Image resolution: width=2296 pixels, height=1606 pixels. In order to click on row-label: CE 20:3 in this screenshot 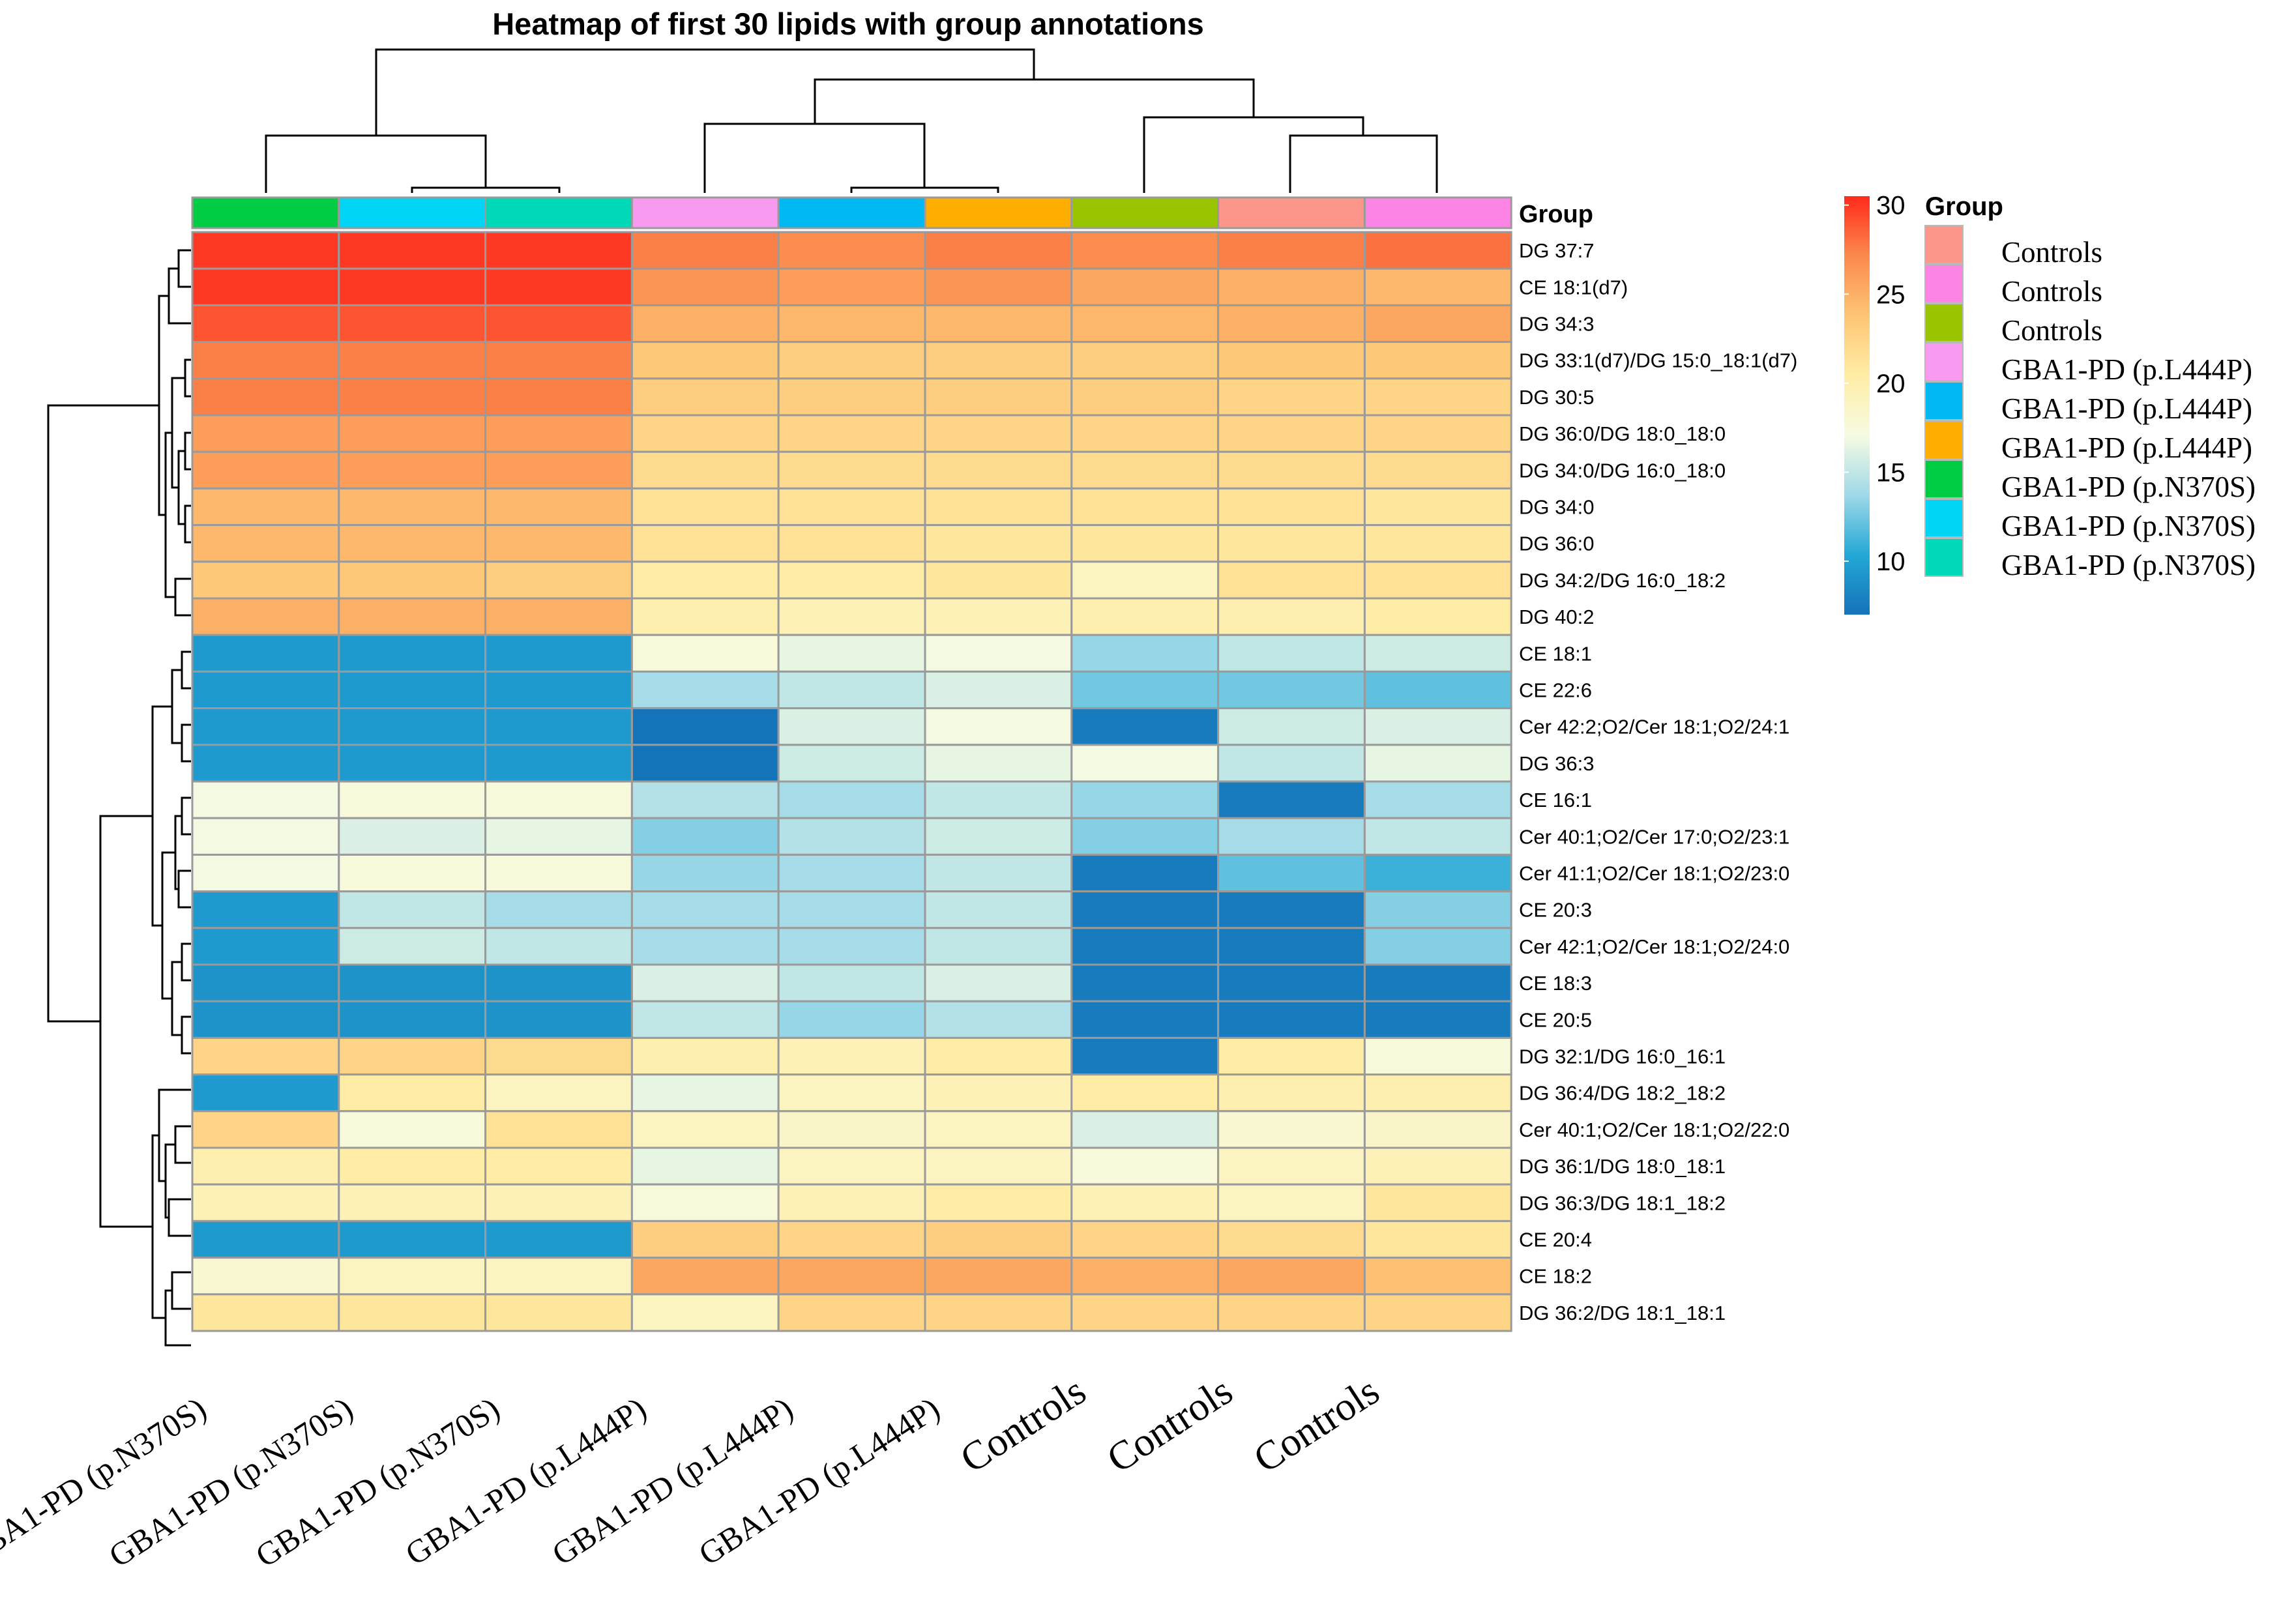, I will do `click(1555, 910)`.